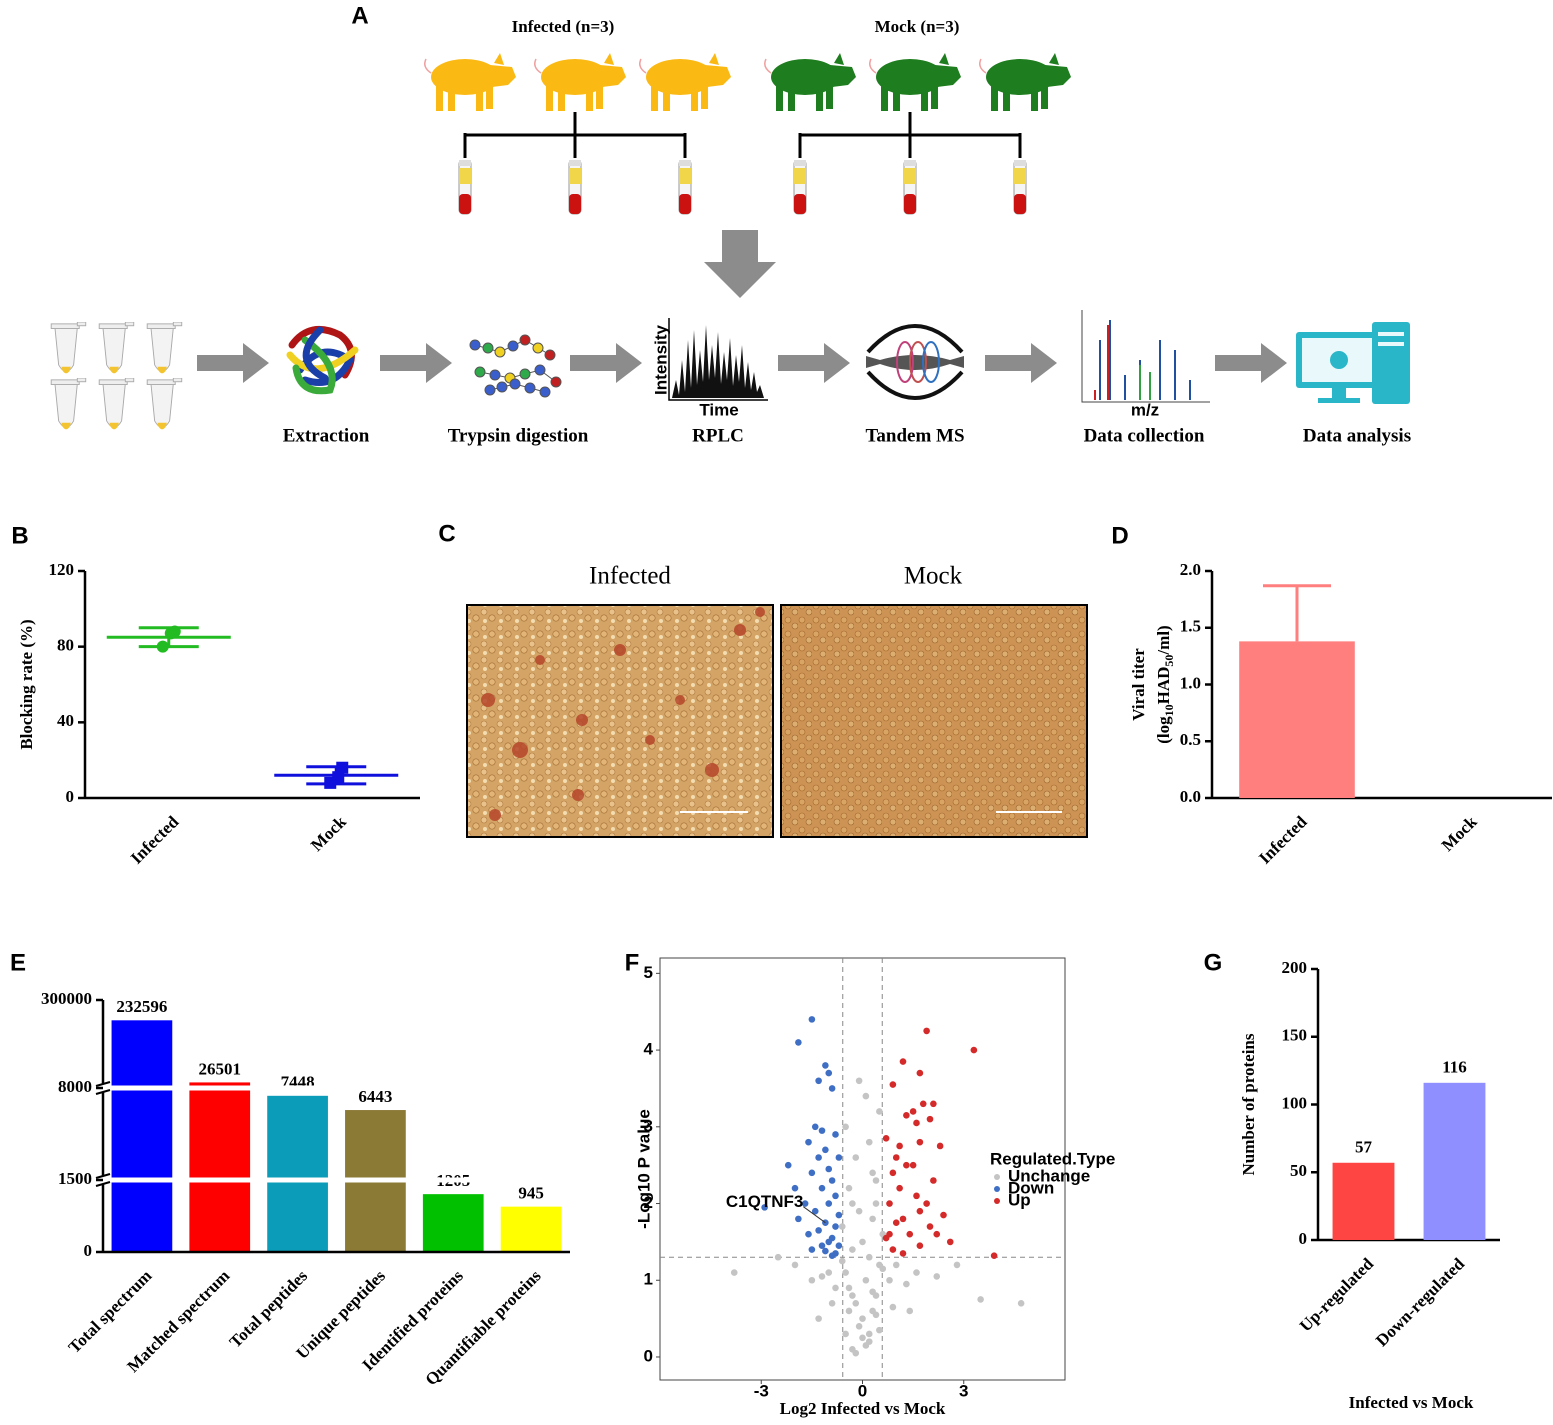 This screenshot has width=1553, height=1425. Describe the element at coordinates (375, 1096) in the screenshot. I see `data-label: 6443` at that location.